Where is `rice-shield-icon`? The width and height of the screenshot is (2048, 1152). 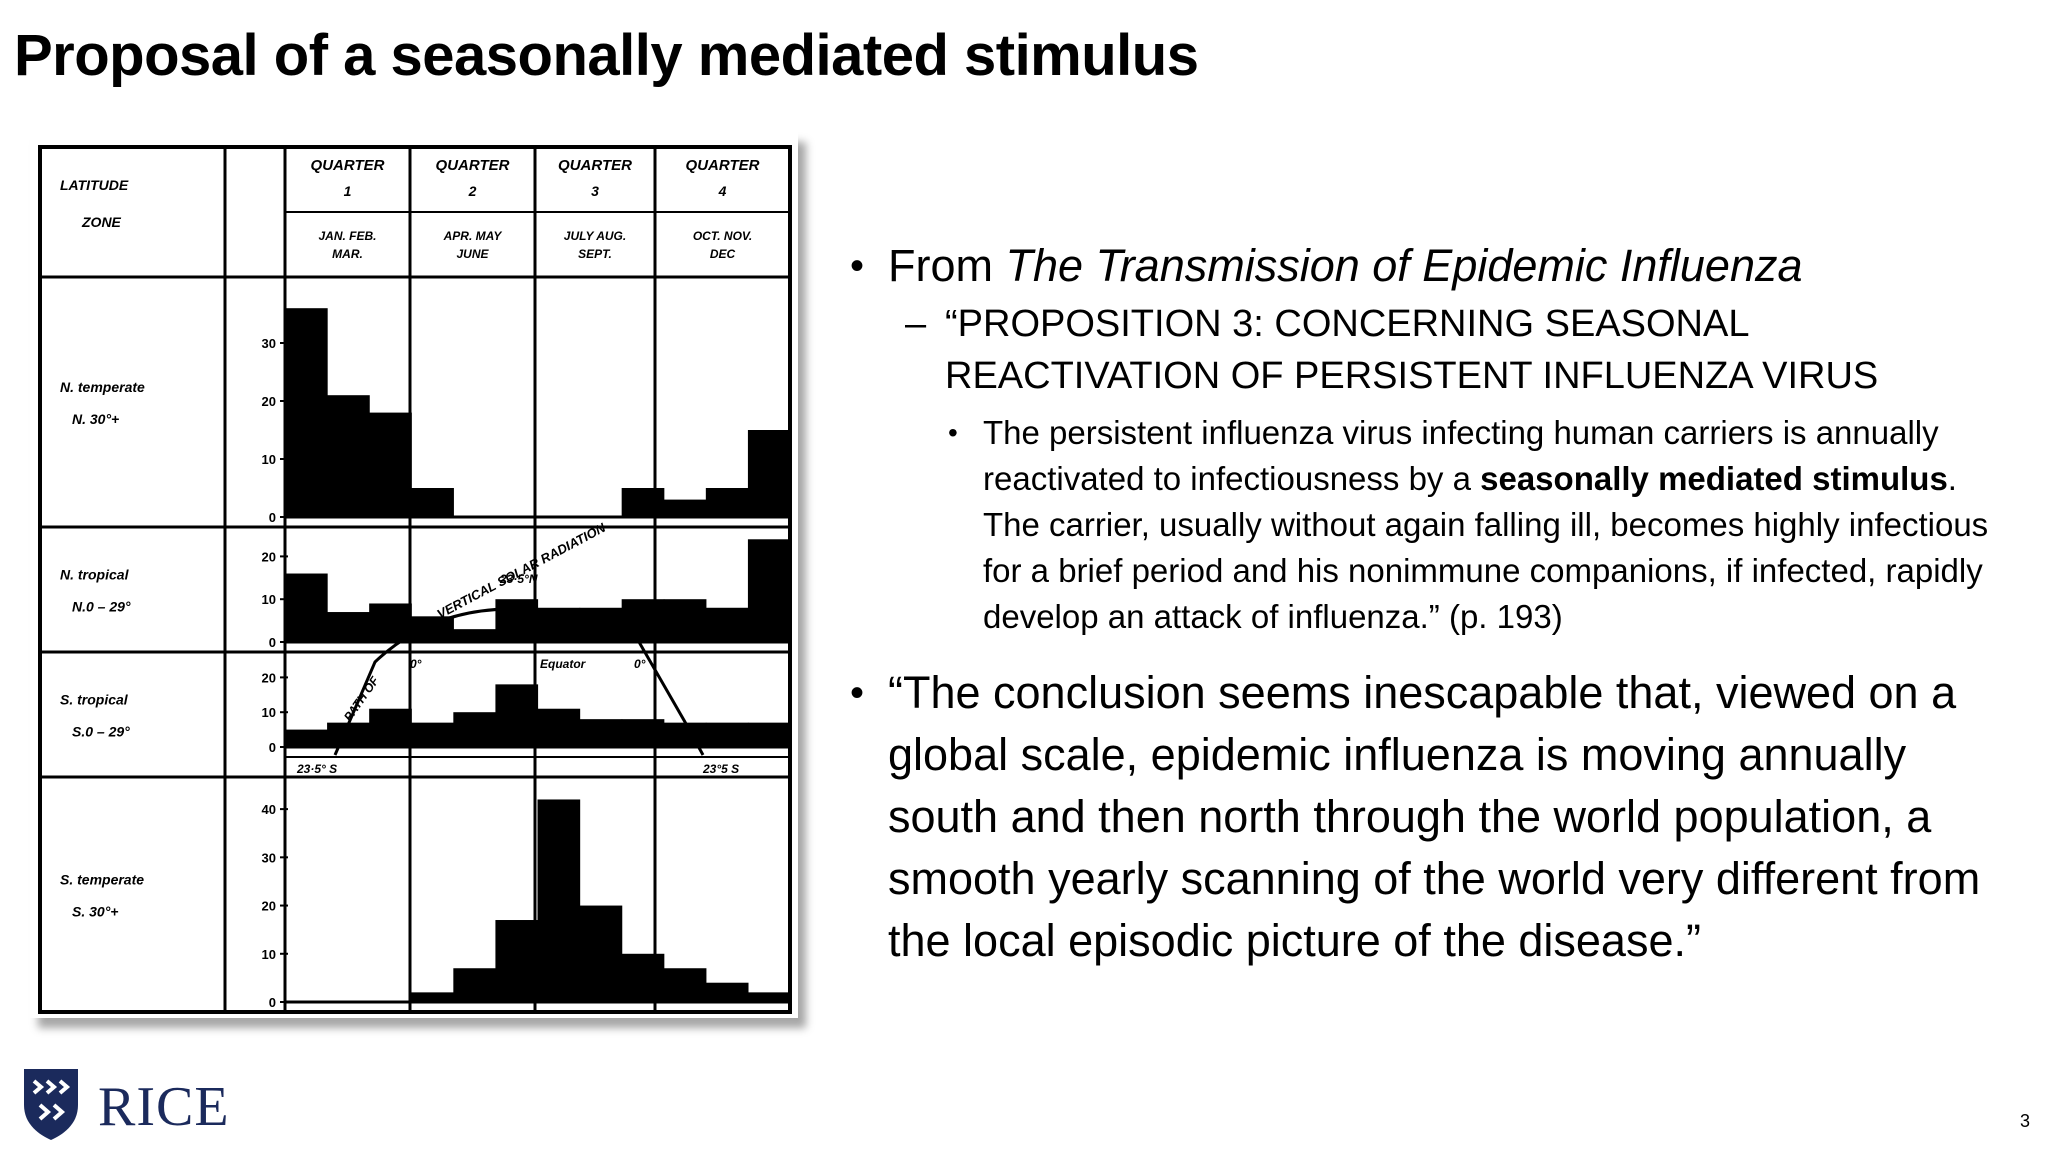
rice-shield-icon is located at coordinates (51, 1104).